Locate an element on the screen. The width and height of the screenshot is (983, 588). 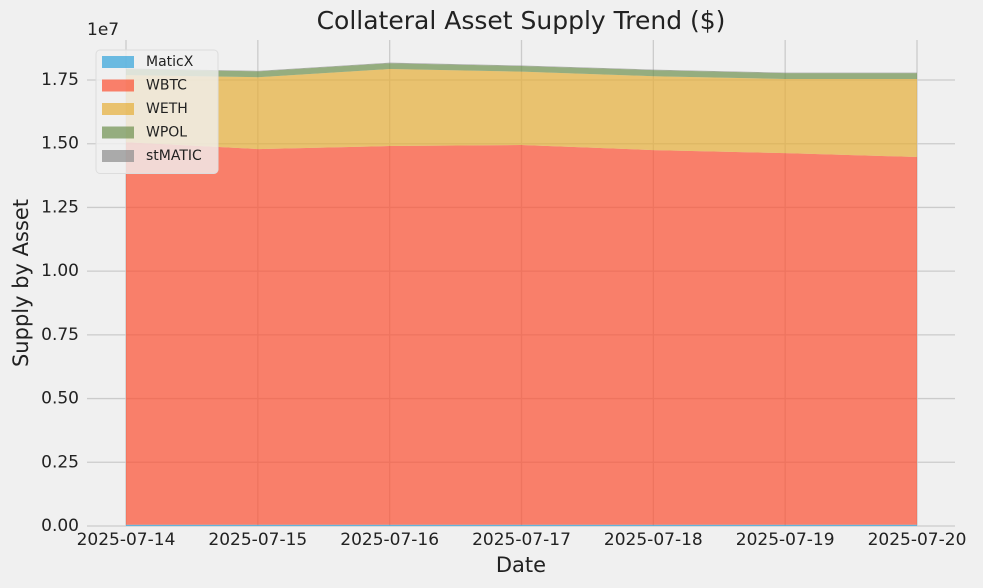
legend-label: WETH is located at coordinates (167, 109).